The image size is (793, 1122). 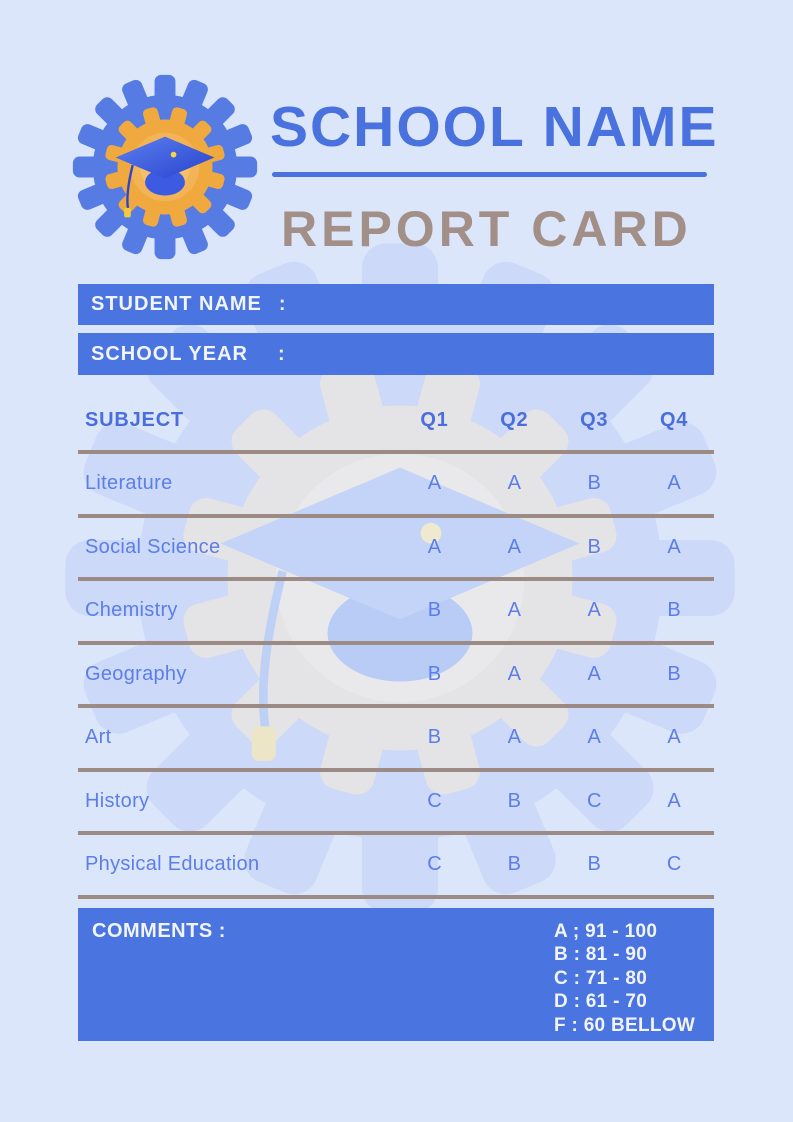 What do you see at coordinates (159, 931) in the screenshot?
I see `comments-label: COMMENTS :` at bounding box center [159, 931].